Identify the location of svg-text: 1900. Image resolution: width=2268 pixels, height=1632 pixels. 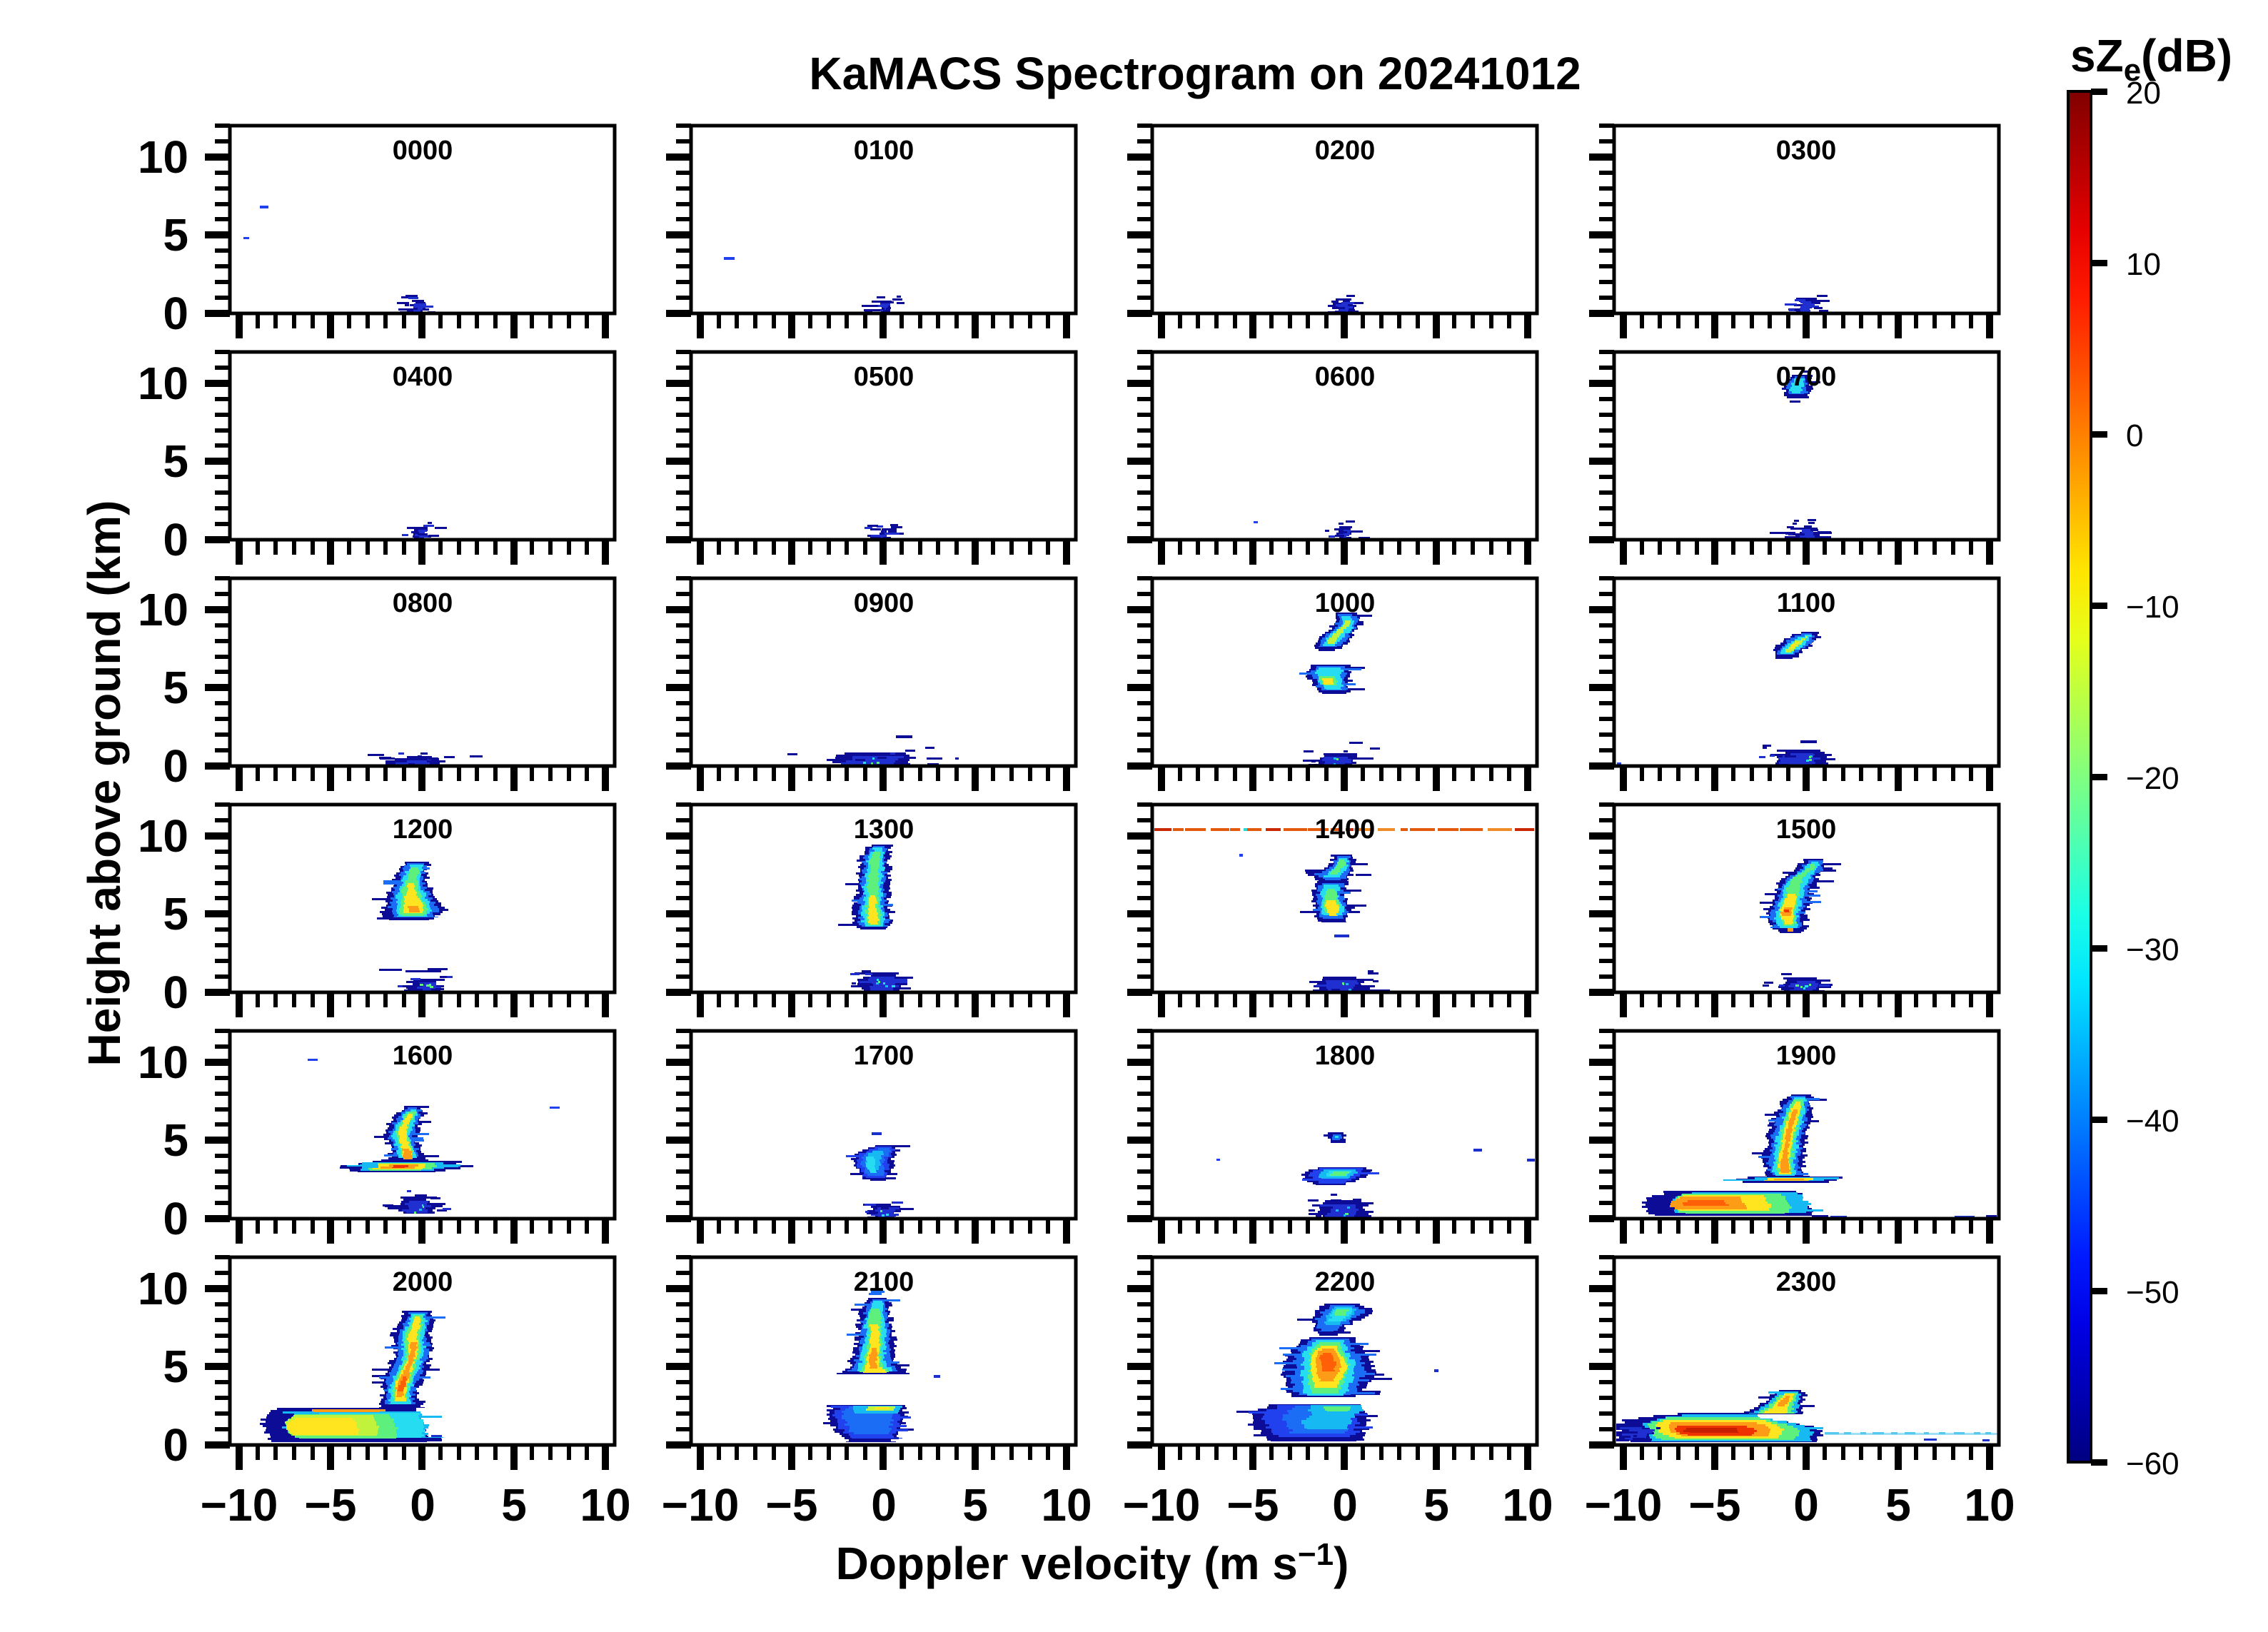
(1806, 1056).